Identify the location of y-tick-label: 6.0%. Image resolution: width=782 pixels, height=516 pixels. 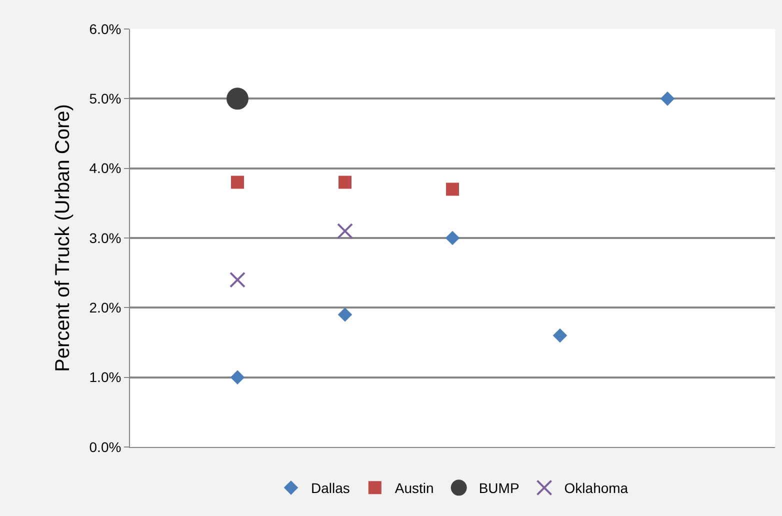
(105, 28).